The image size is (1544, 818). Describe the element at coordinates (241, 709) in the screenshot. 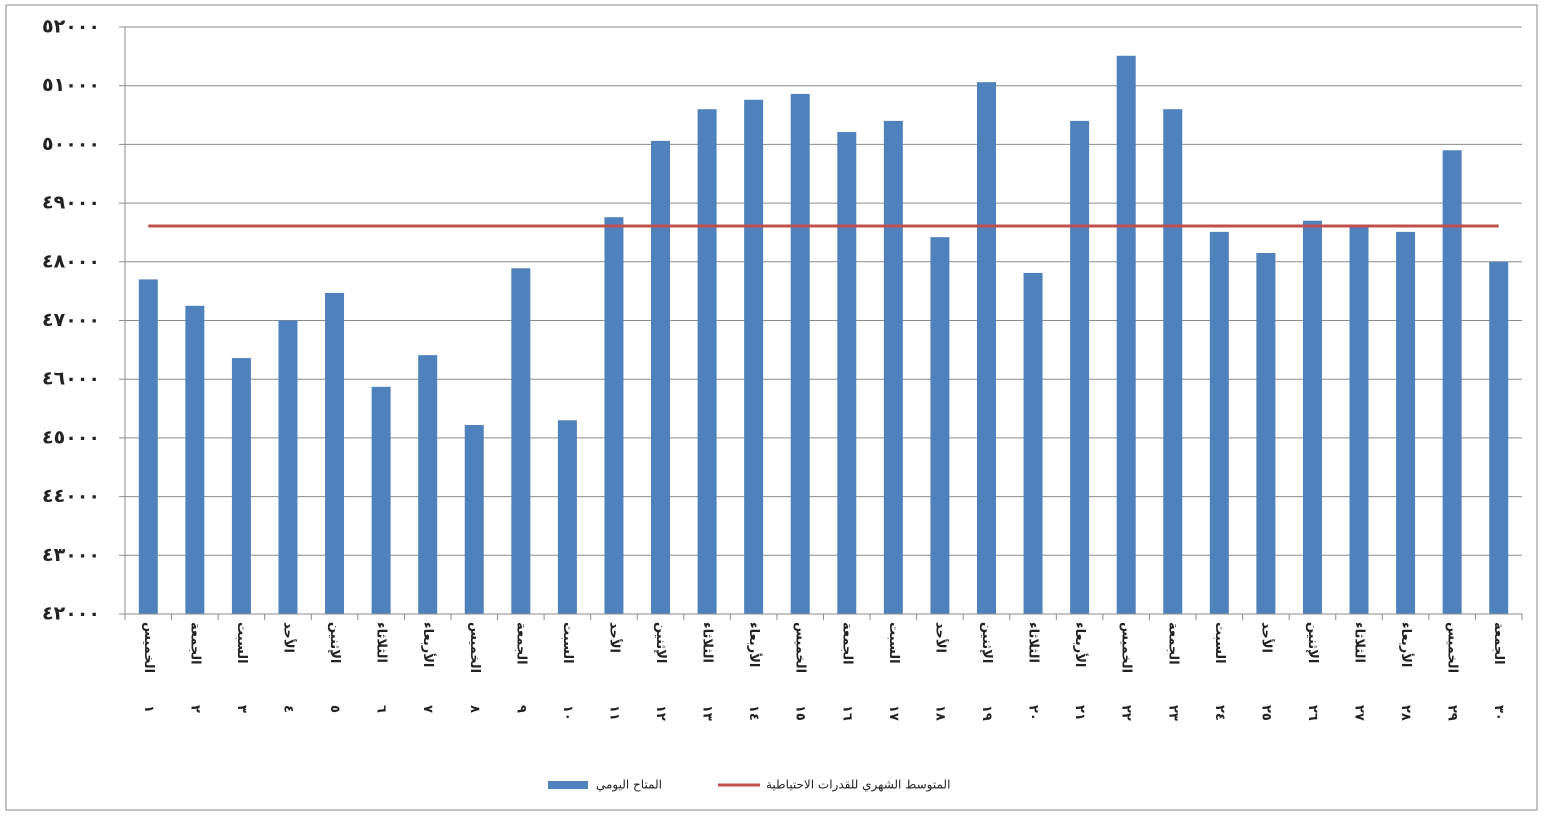

I see `day-number: ٣` at that location.